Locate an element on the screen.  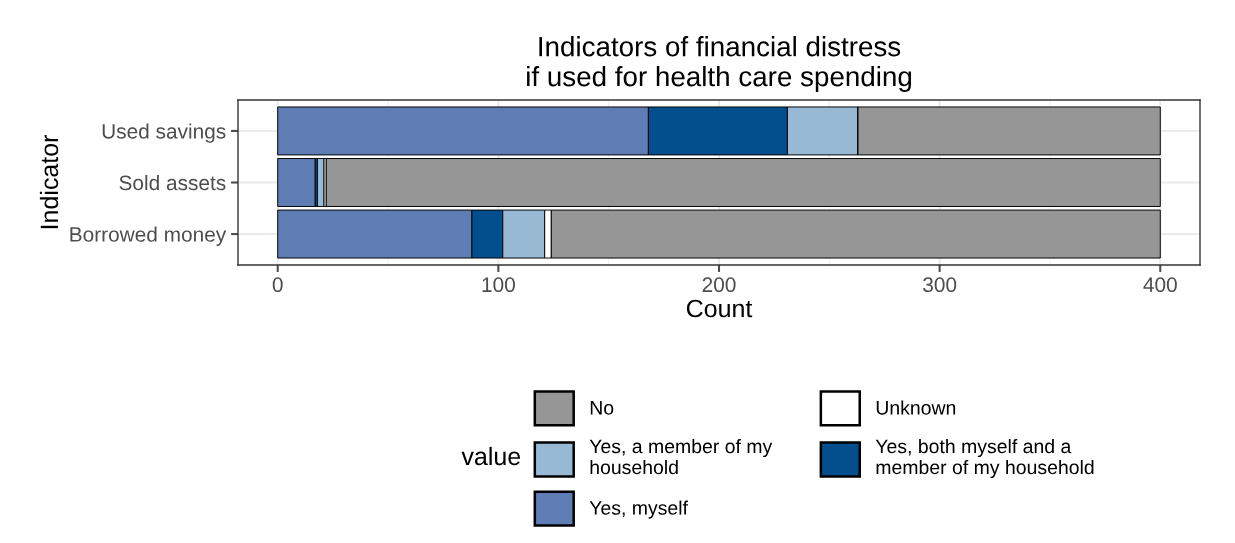
x-tick-label: 200 is located at coordinates (719, 285).